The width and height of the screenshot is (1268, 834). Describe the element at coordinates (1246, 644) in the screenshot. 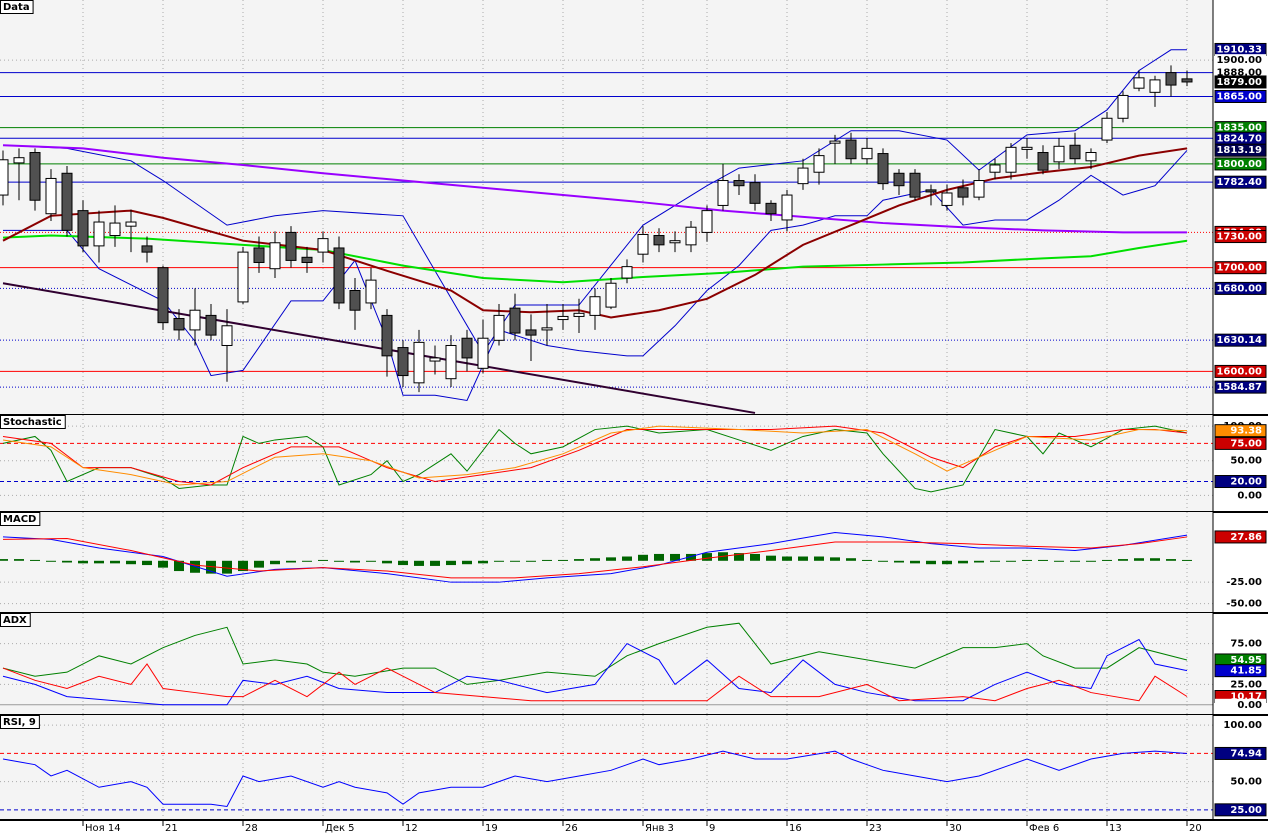

I see `price-label: 75.00` at that location.